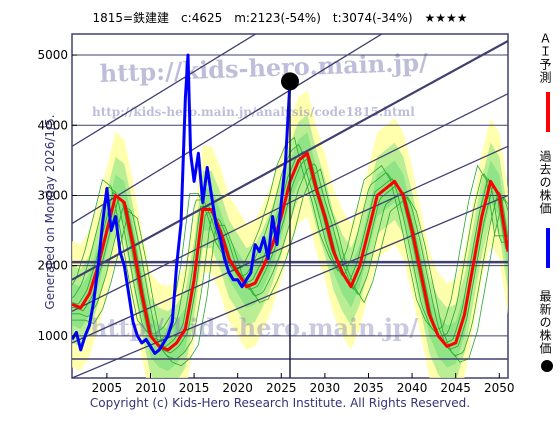  What do you see at coordinates (194, 388) in the screenshot?
I see `x-tick-label-2015: 2015` at bounding box center [194, 388].